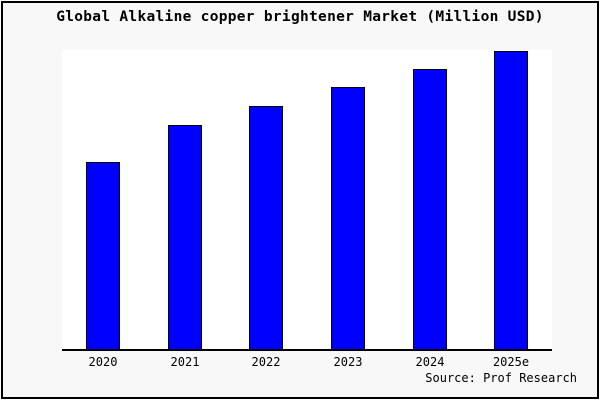  Describe the element at coordinates (185, 362) in the screenshot. I see `x-tick-label-2021: 2021` at that location.